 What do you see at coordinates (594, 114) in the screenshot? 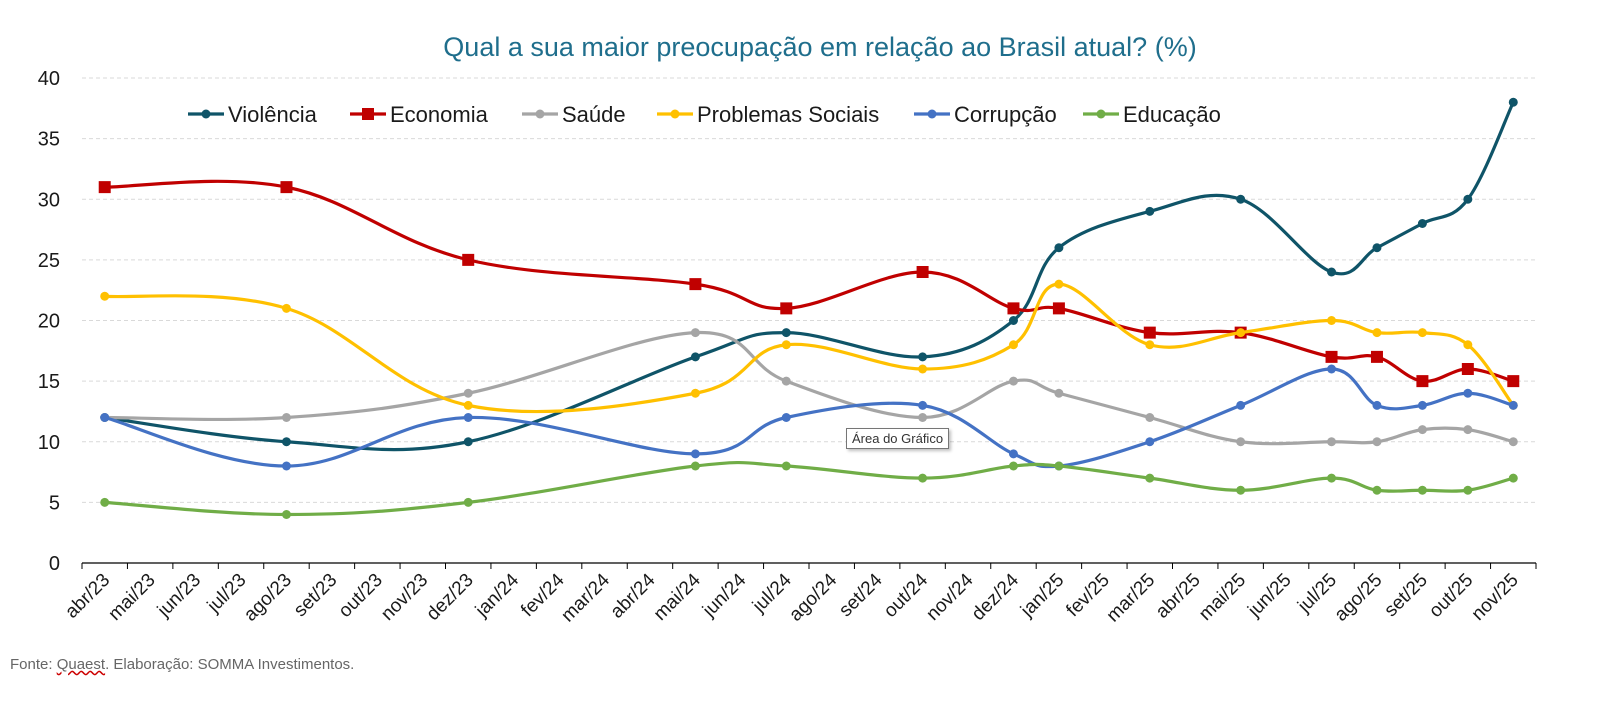
I see `legend-label: Saúde` at bounding box center [594, 114].